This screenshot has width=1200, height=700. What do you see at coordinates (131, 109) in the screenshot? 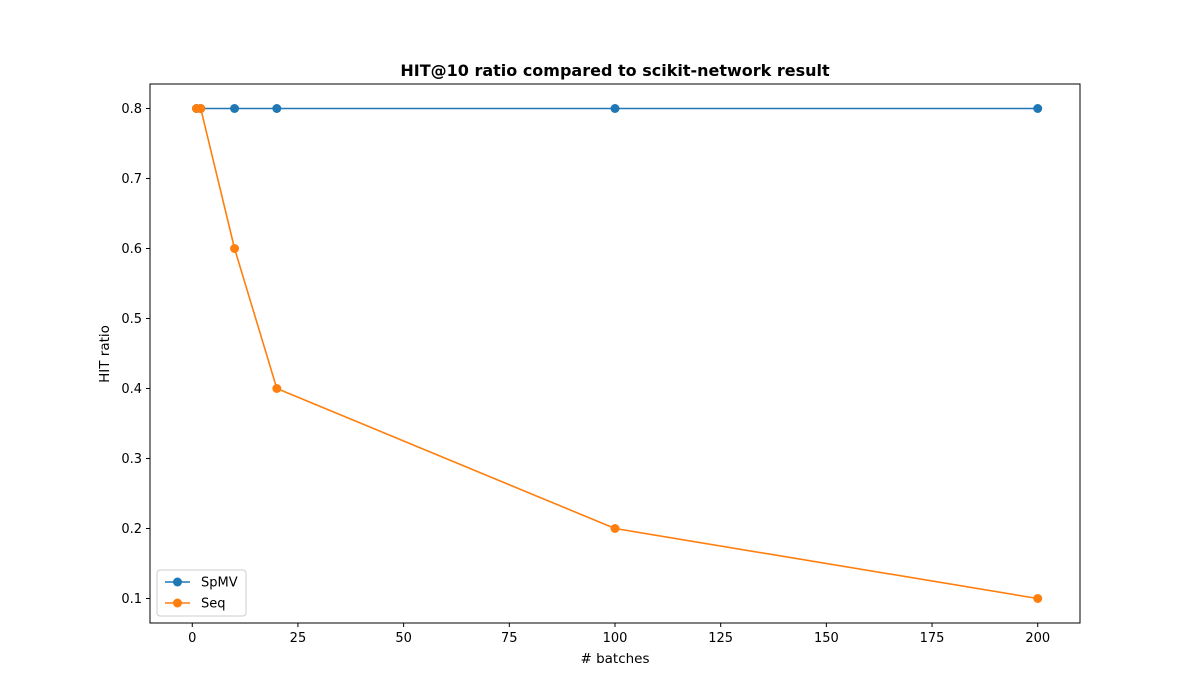
I see `y-tick-label: 0.8` at bounding box center [131, 109].